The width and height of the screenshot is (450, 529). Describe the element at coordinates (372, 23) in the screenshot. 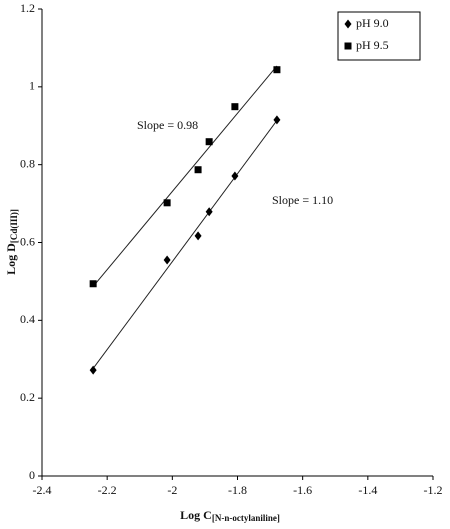

I see `legend-label: pH 9.0` at that location.